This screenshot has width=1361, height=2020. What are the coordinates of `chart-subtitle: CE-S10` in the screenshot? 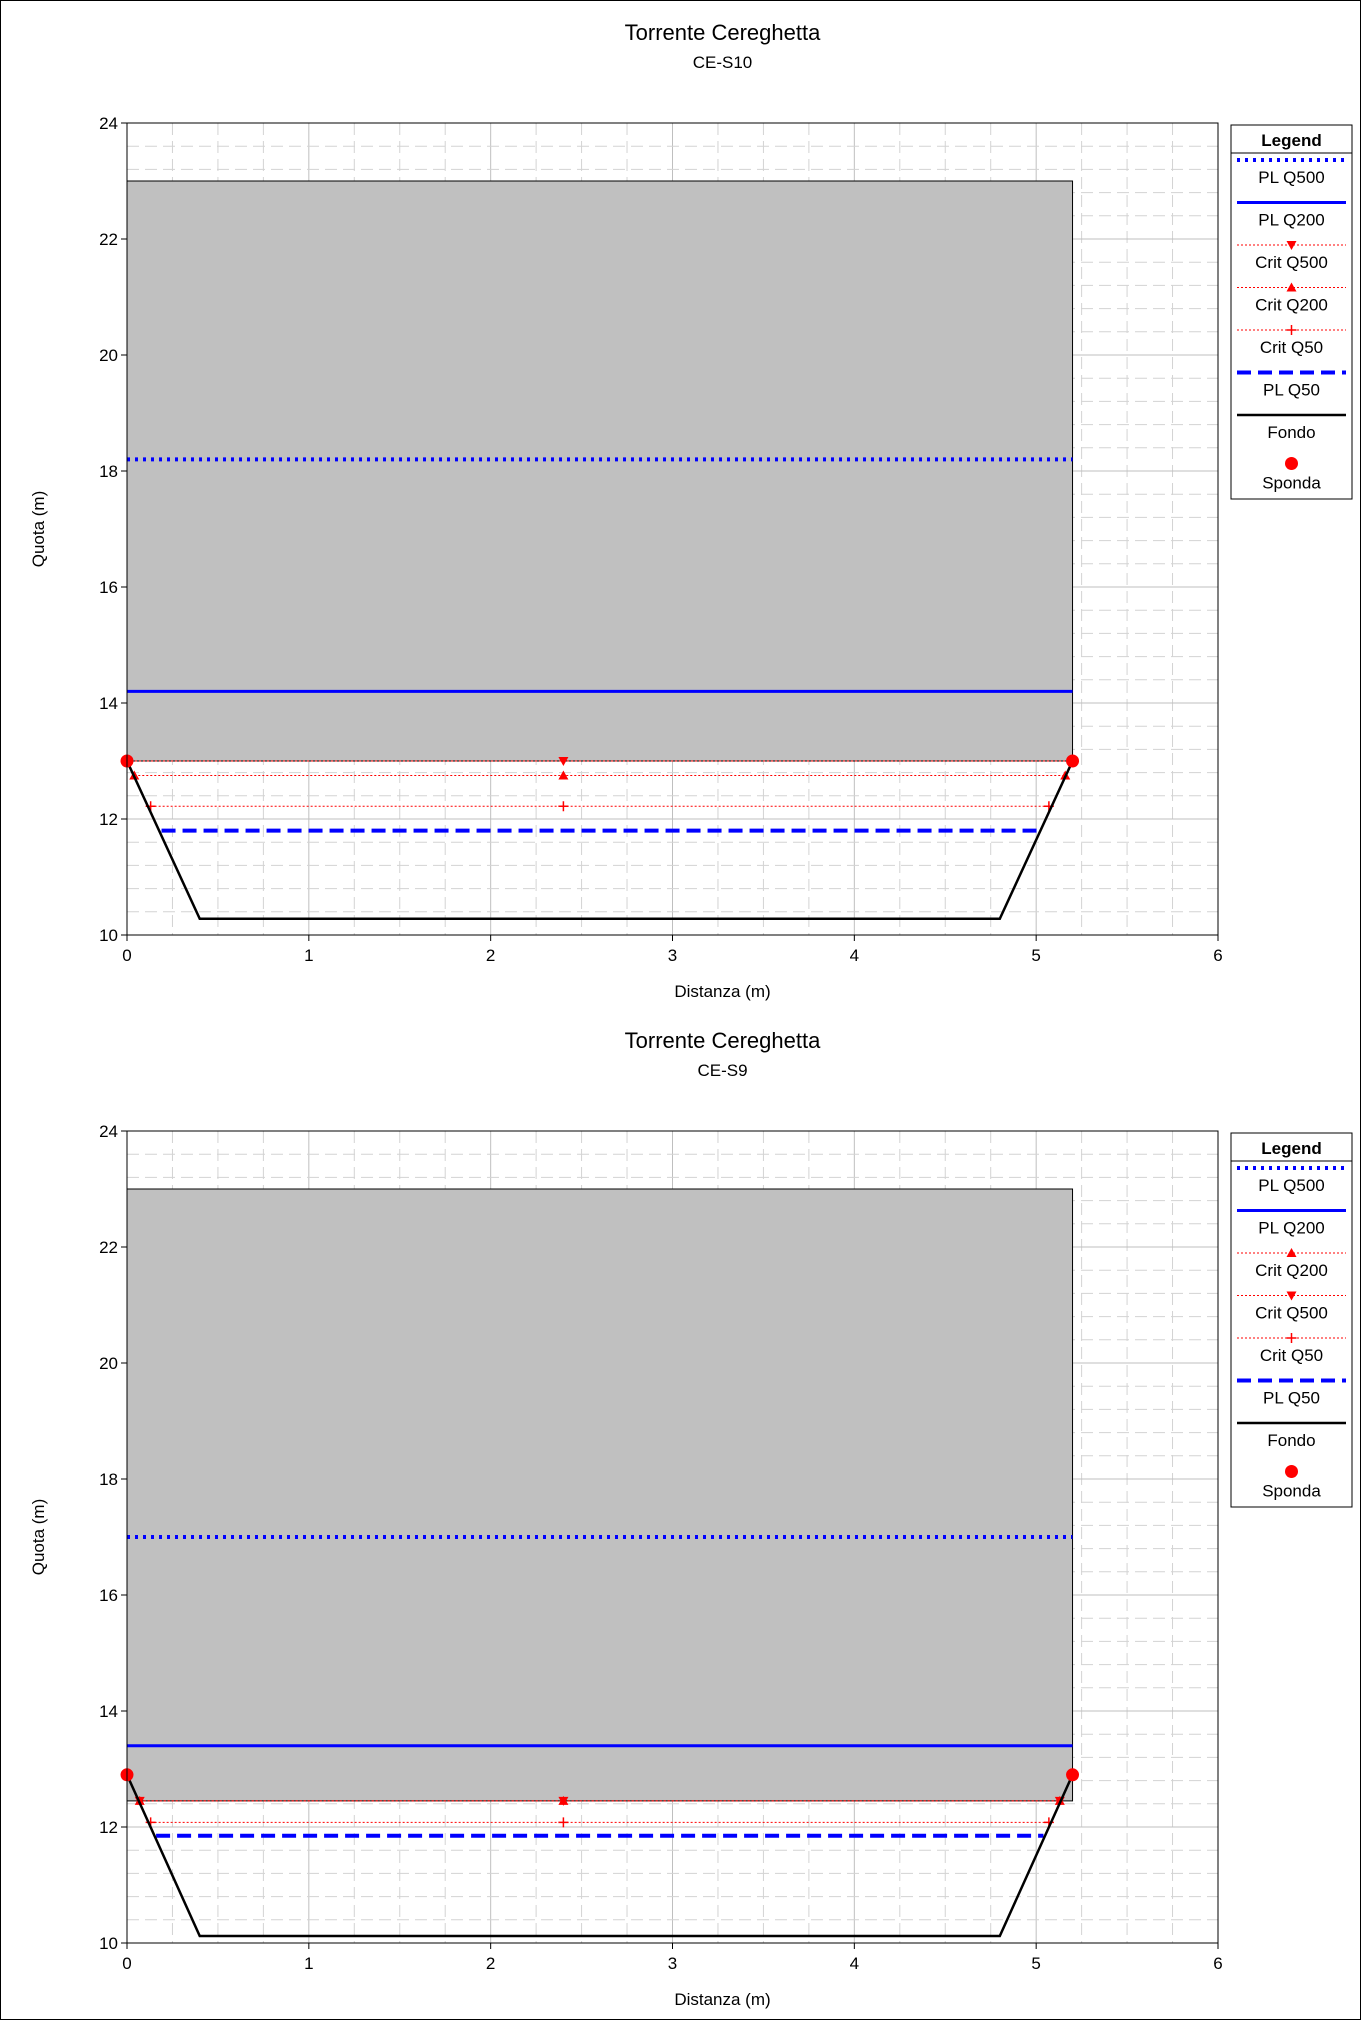 It's located at (723, 62).